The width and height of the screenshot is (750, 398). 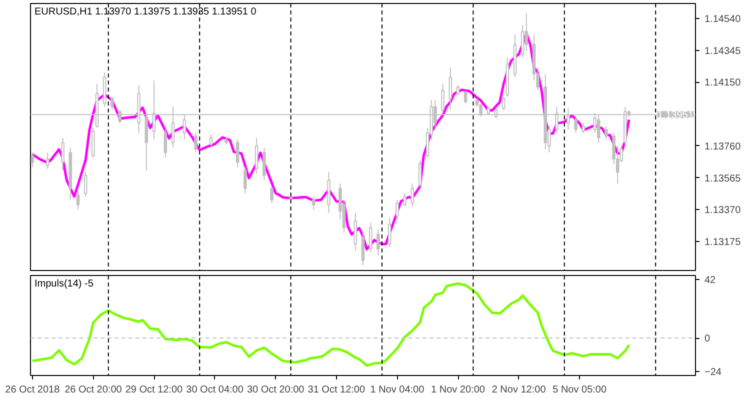 What do you see at coordinates (707, 339) in the screenshot?
I see `y-tick-label: 0` at bounding box center [707, 339].